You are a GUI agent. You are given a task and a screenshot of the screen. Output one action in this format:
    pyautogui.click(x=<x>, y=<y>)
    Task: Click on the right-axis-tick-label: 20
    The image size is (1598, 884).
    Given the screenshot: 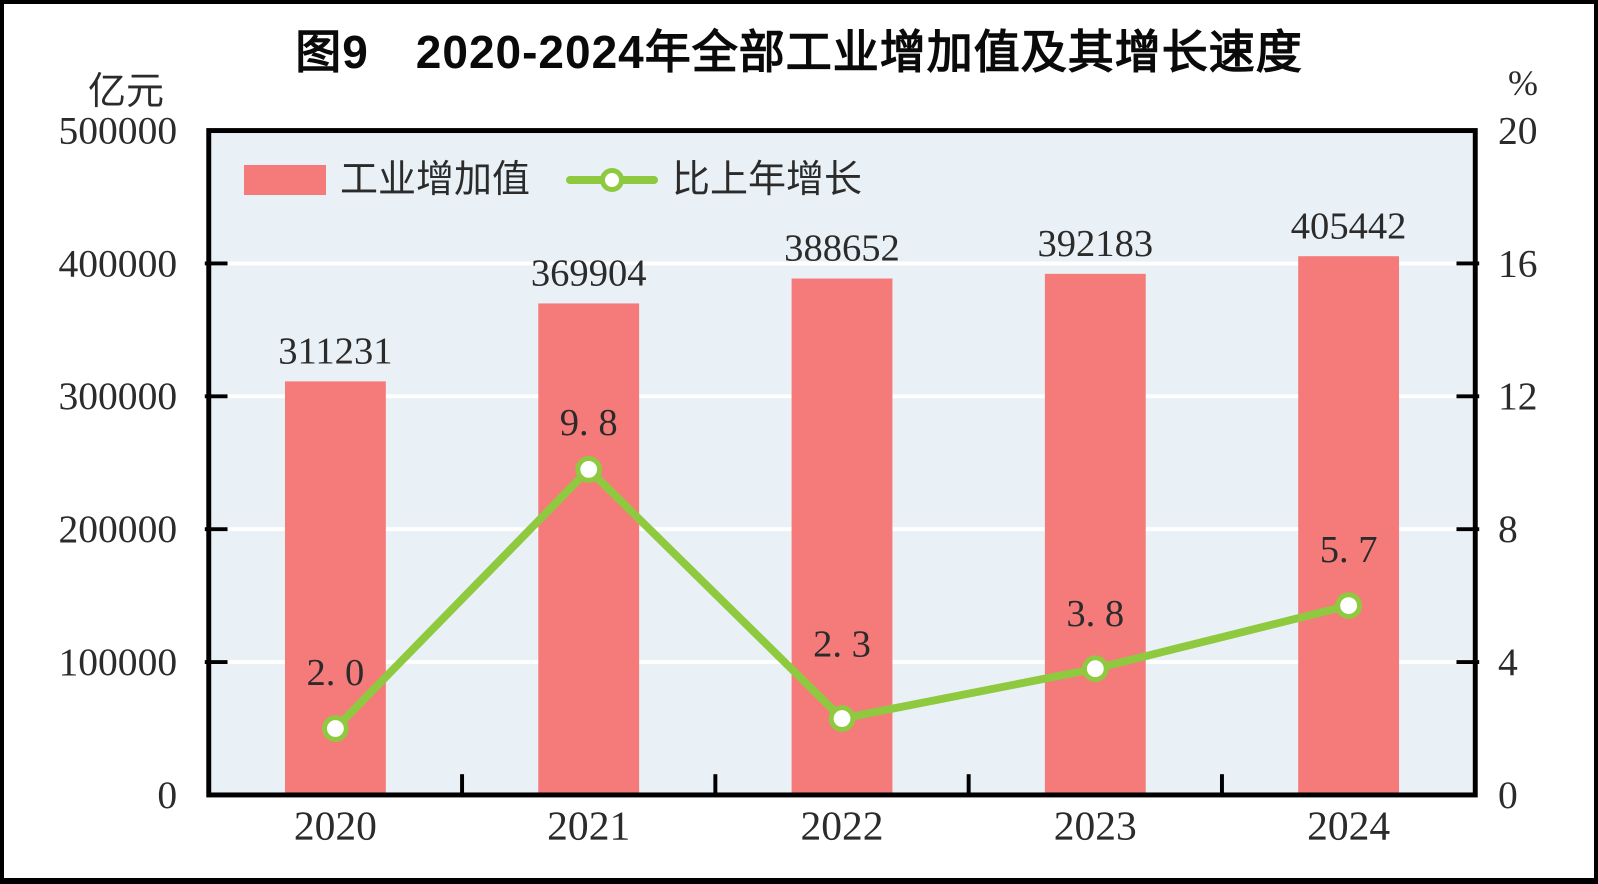 What is the action you would take?
    pyautogui.click(x=1518, y=130)
    